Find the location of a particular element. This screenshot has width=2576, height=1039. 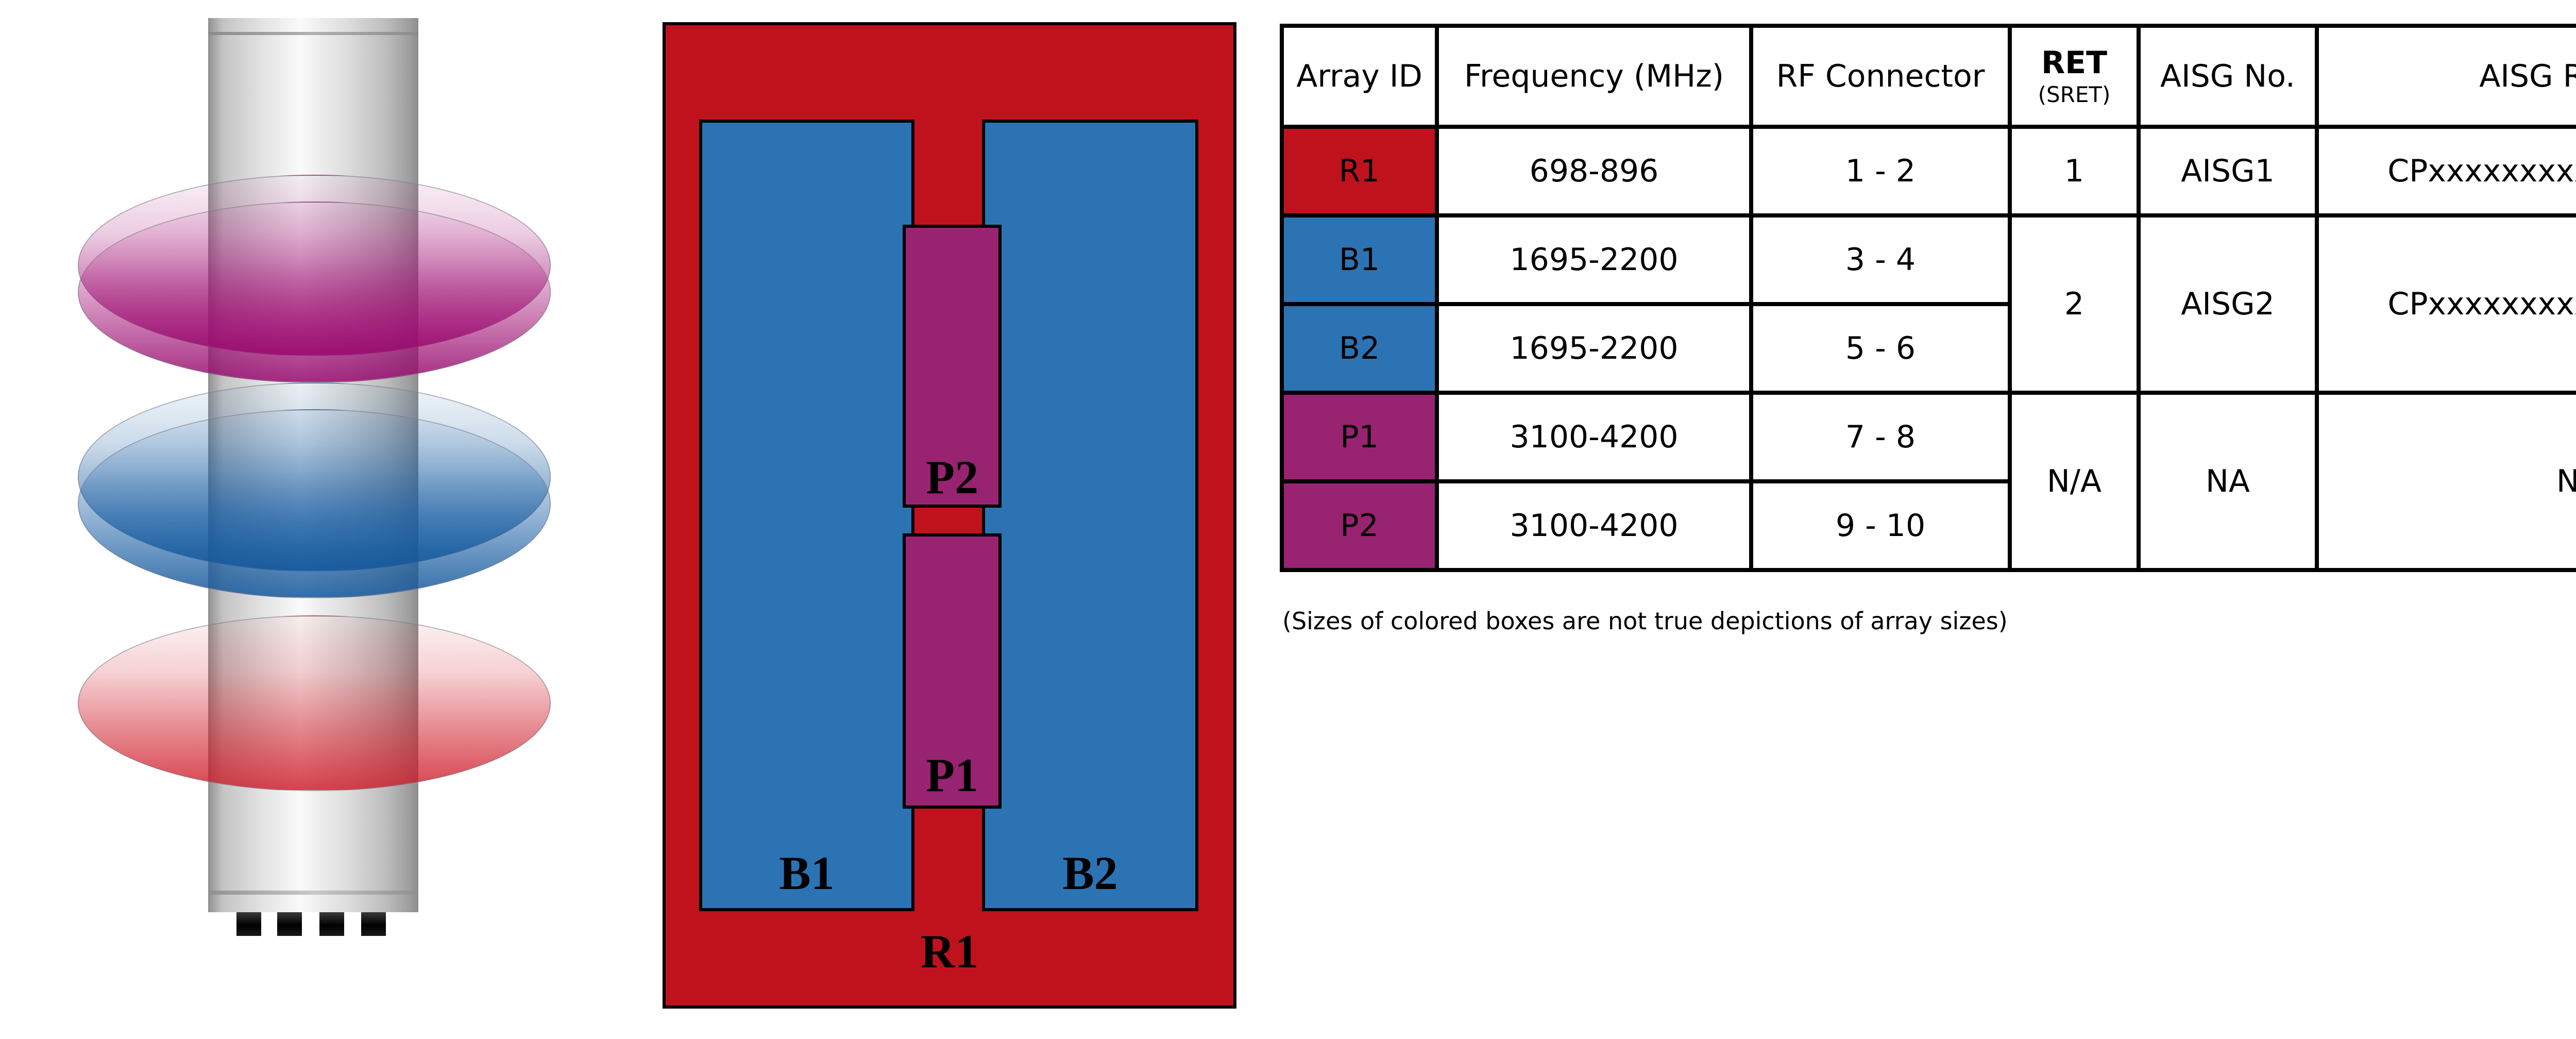

cylinder-top-rim is located at coordinates (313, 33).